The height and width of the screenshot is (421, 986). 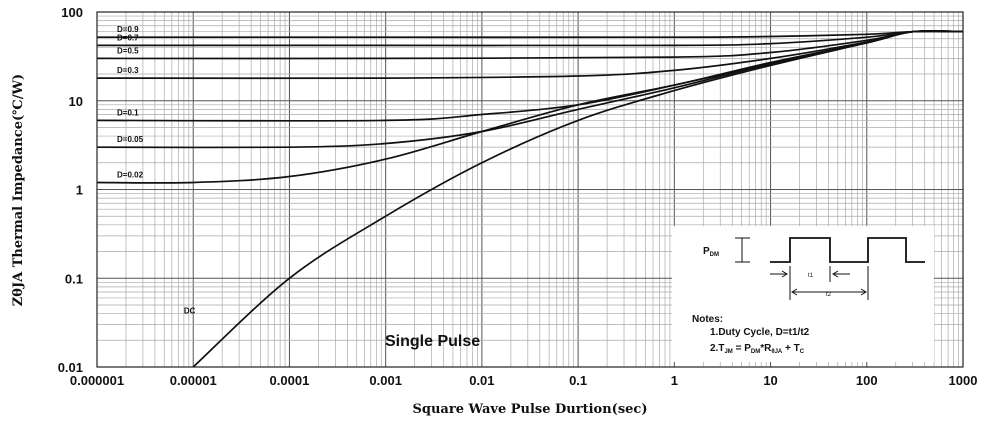 What do you see at coordinates (711, 252) in the screenshot?
I see `pdm-label: PDM` at bounding box center [711, 252].